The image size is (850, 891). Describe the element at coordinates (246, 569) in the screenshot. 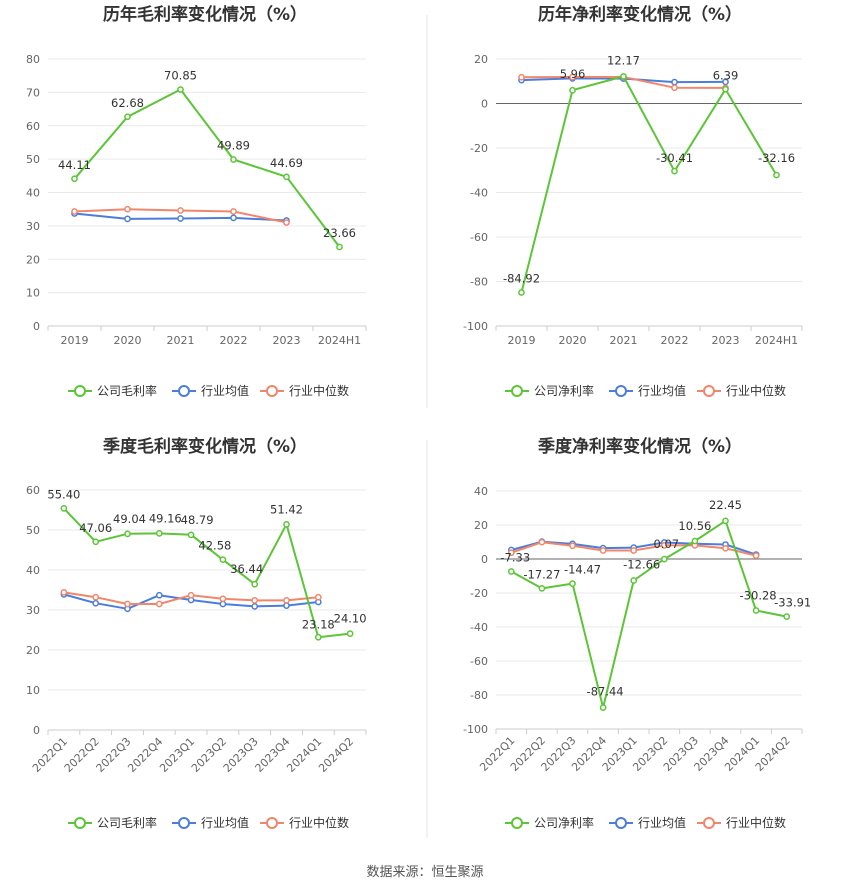

I see `data-label: 36.44` at that location.